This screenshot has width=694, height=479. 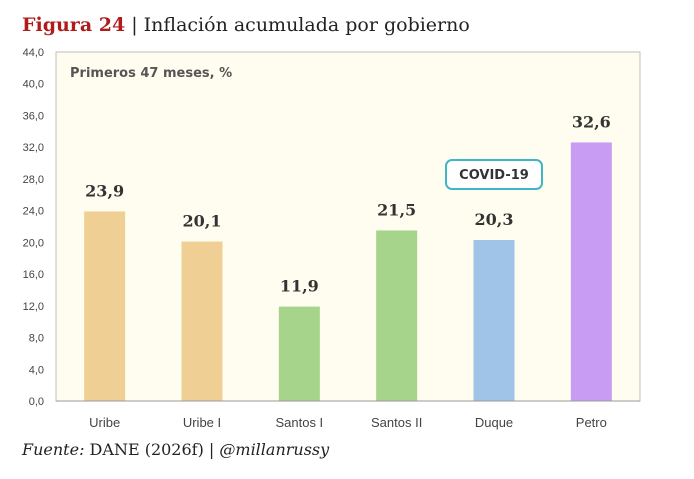 I want to click on figure-number: Figura 24, so click(x=74, y=25).